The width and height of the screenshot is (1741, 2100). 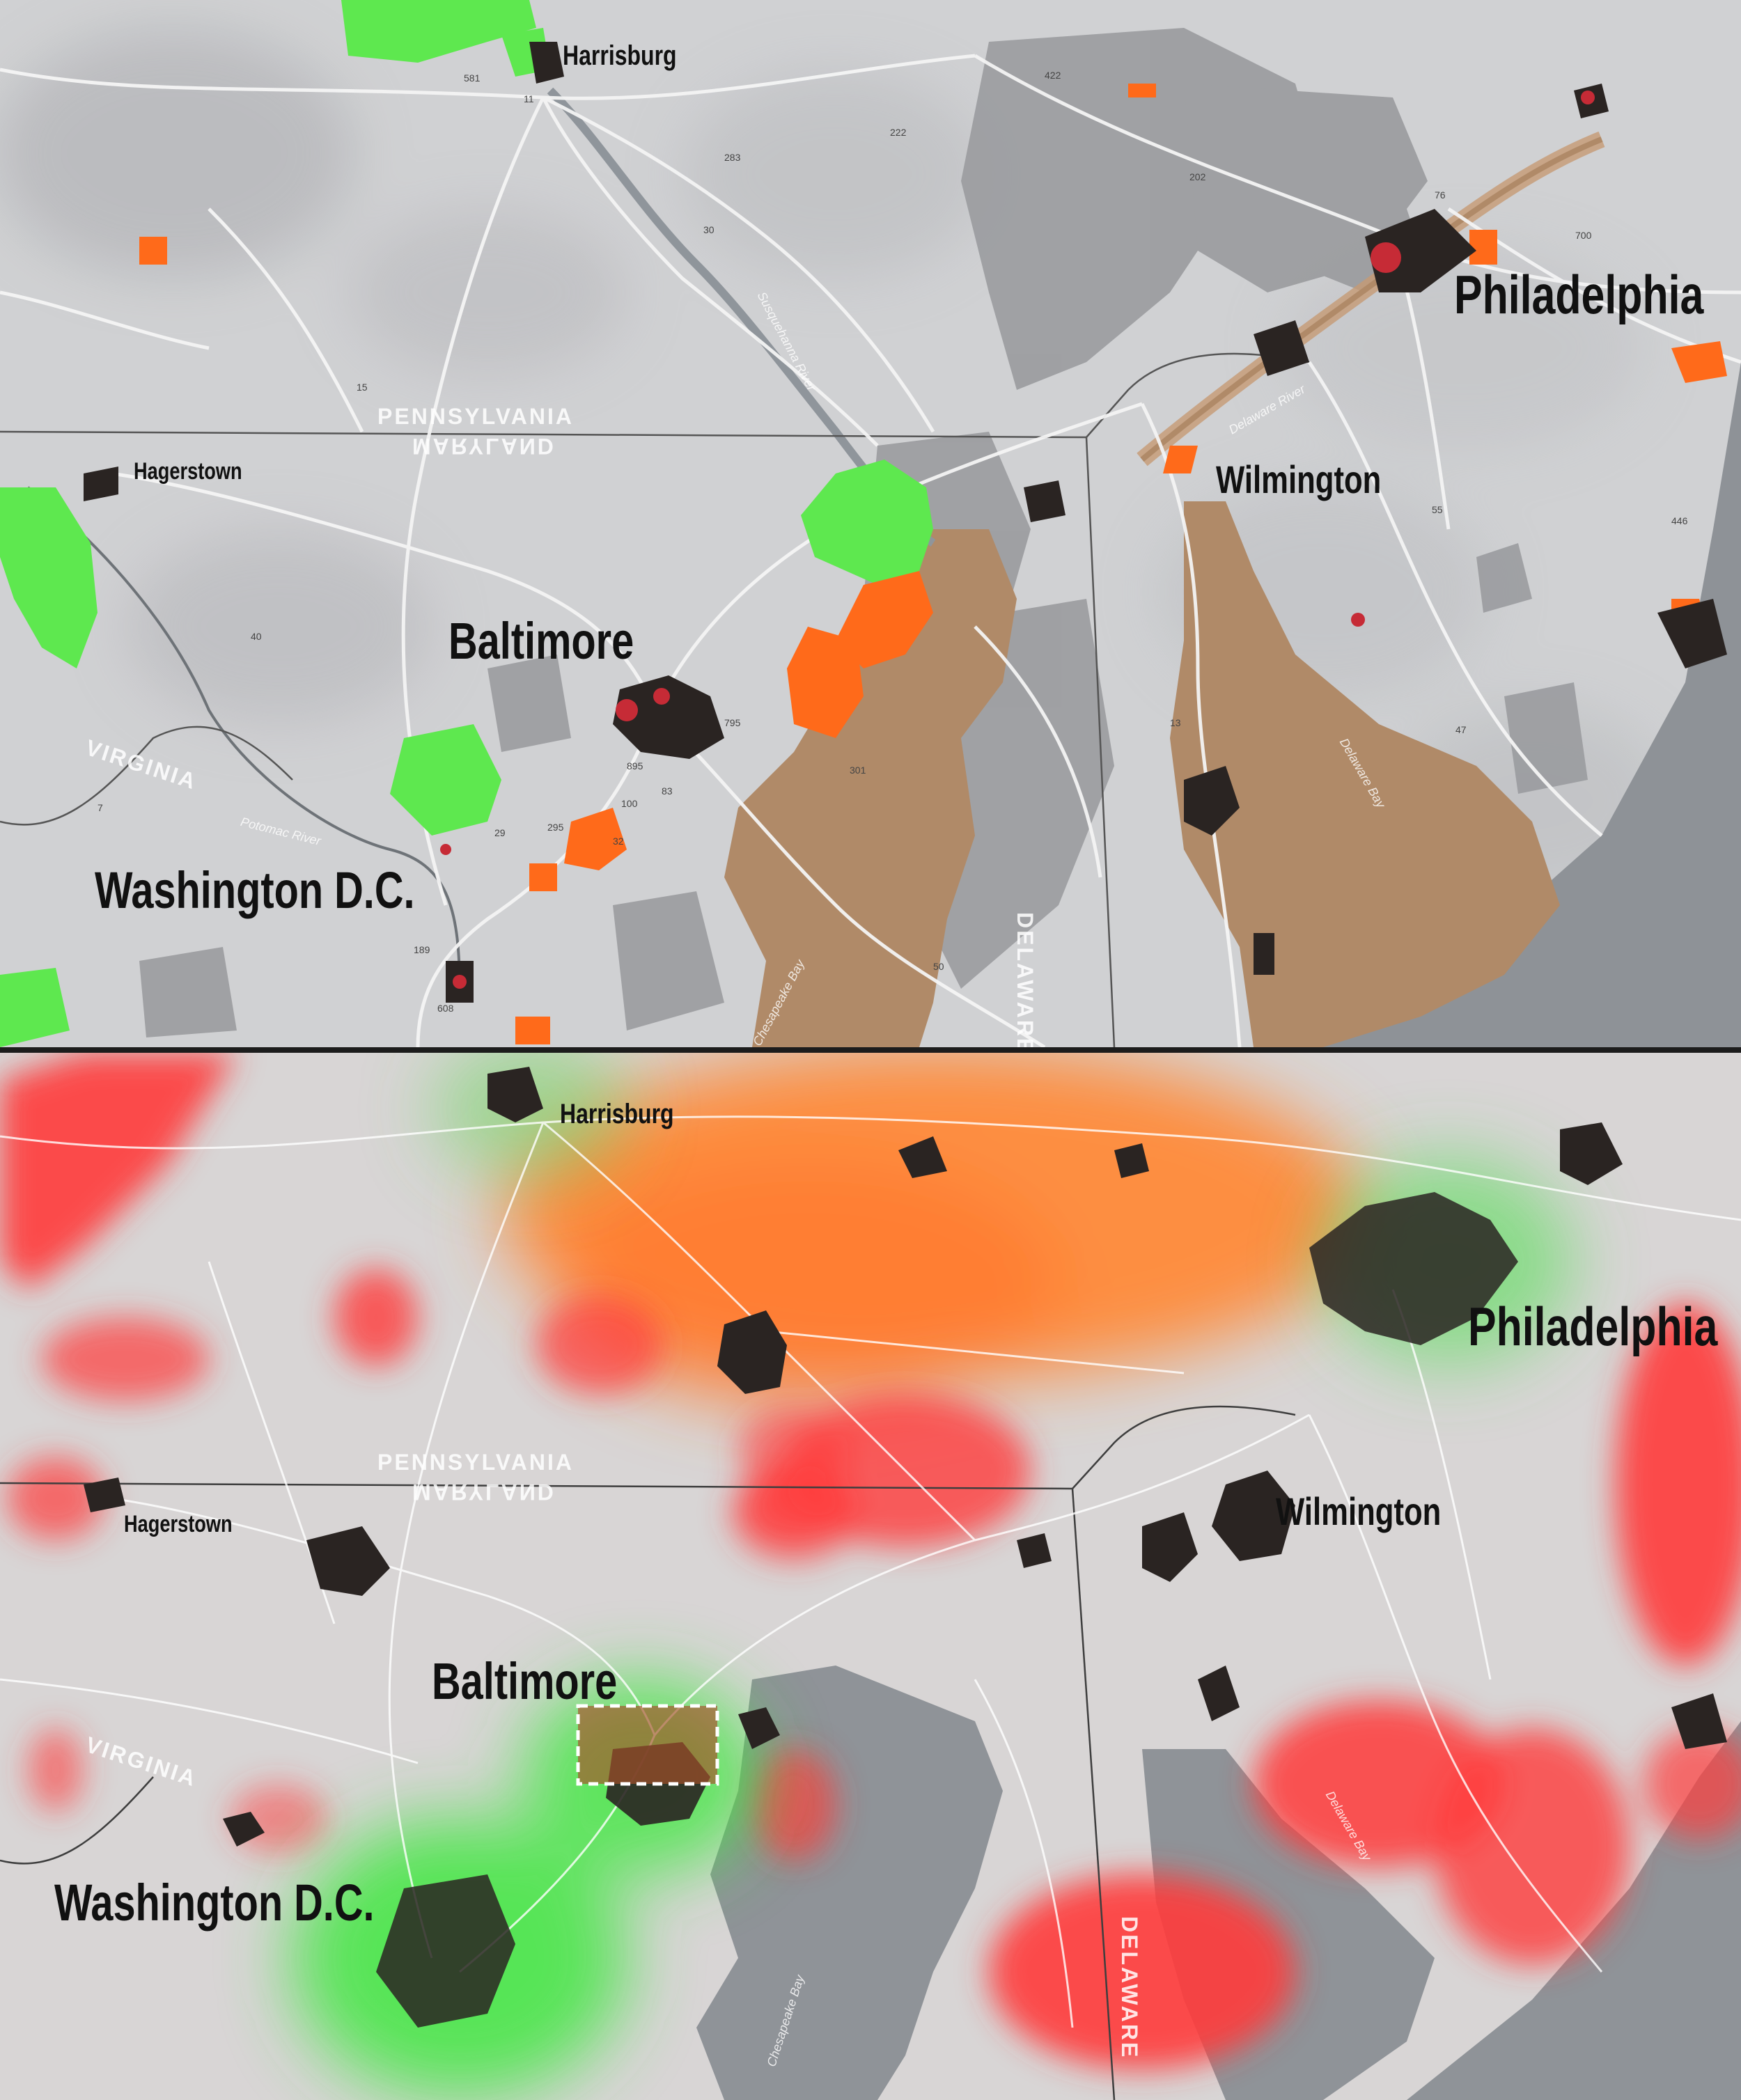 What do you see at coordinates (1142, 774) in the screenshot?
I see `bays` at bounding box center [1142, 774].